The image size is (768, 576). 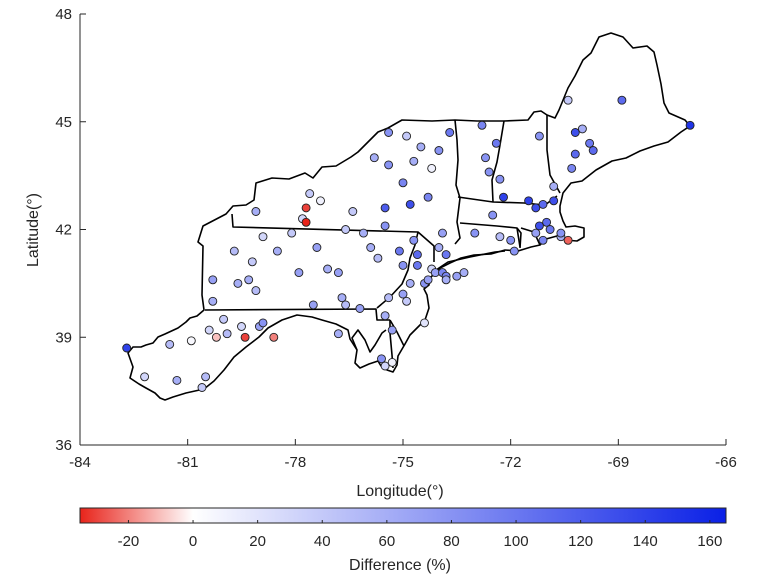 I want to click on state-border-vt-nh, so click(x=498, y=161).